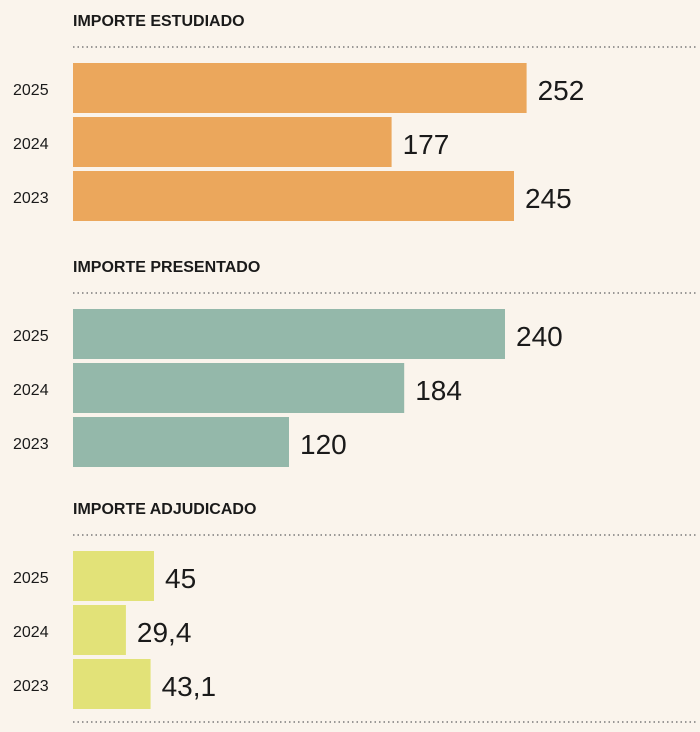  I want to click on value-label: 245, so click(548, 198).